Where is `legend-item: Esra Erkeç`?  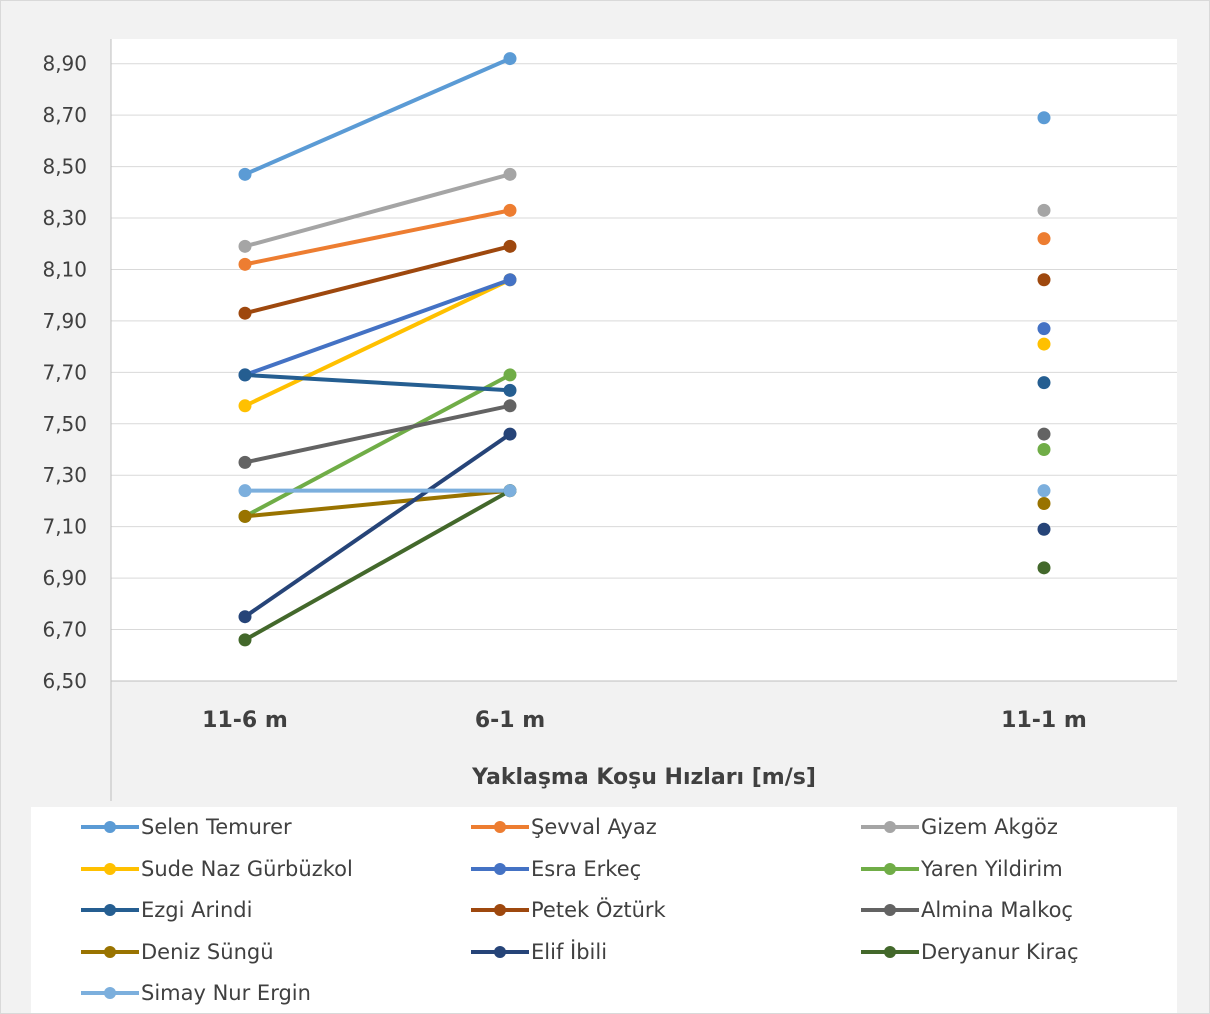 legend-item: Esra Erkeç is located at coordinates (556, 869).